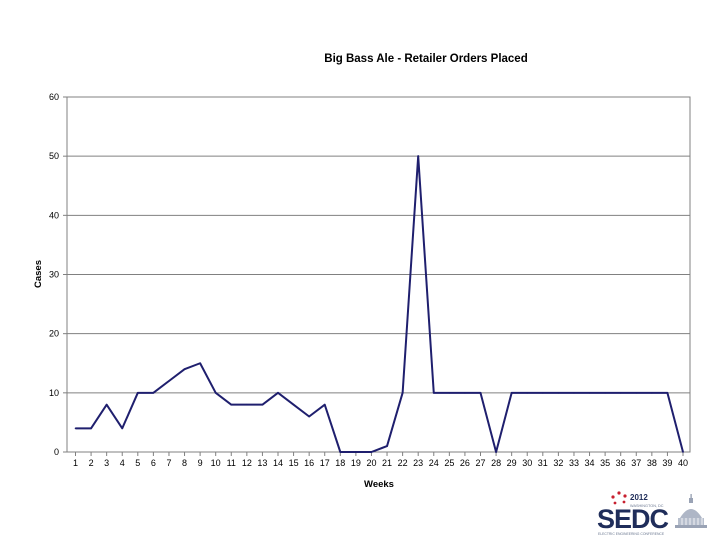 The height and width of the screenshot is (540, 720). What do you see at coordinates (639, 497) in the screenshot?
I see `logo-year: 2012` at bounding box center [639, 497].